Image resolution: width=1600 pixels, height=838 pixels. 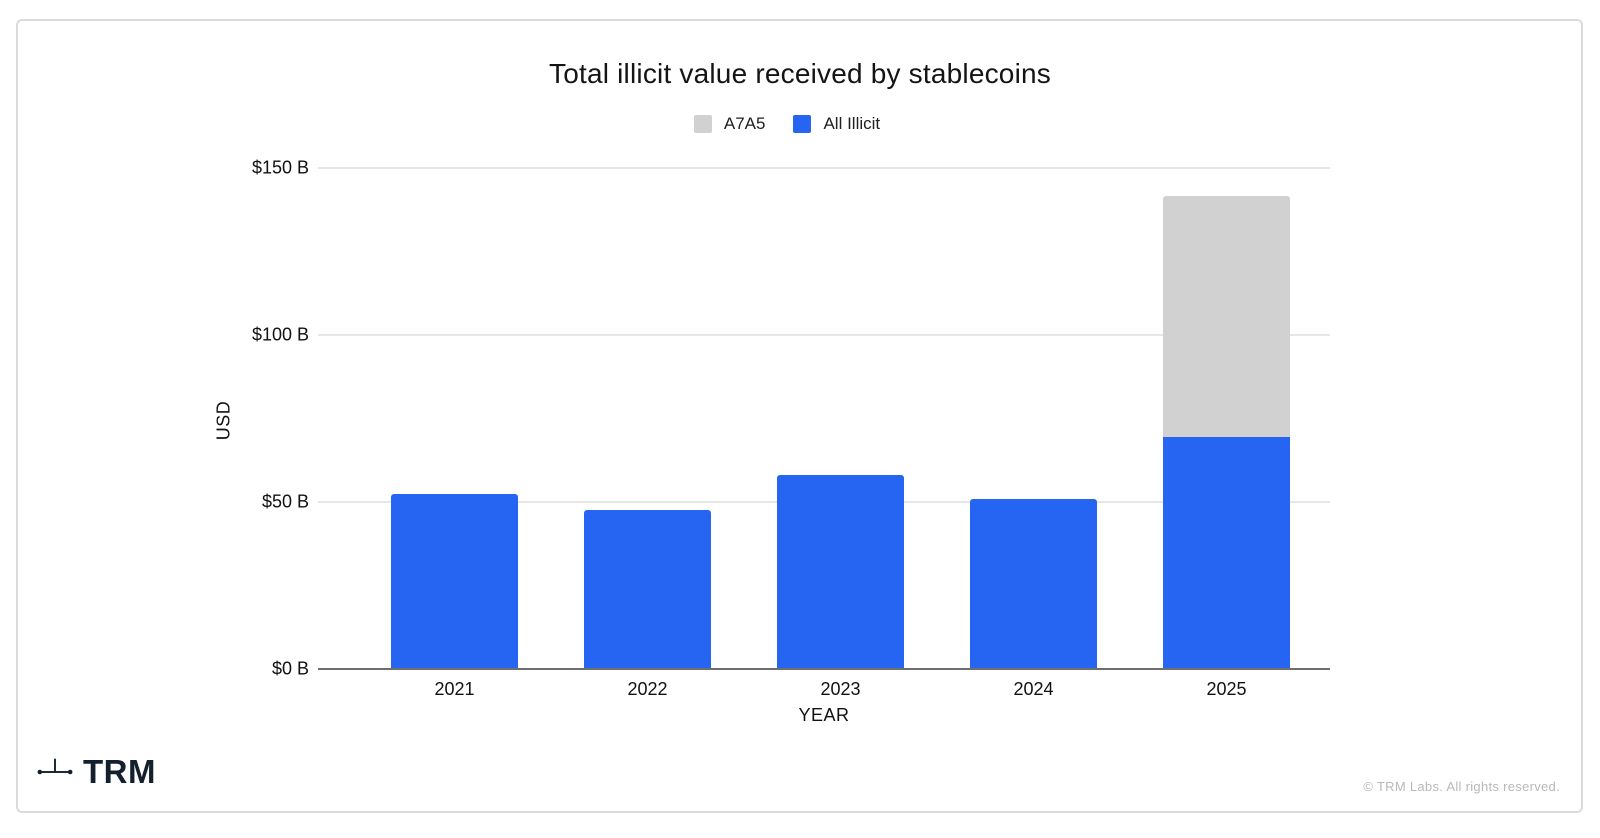 I want to click on bar-stack-2025, so click(x=1226, y=432).